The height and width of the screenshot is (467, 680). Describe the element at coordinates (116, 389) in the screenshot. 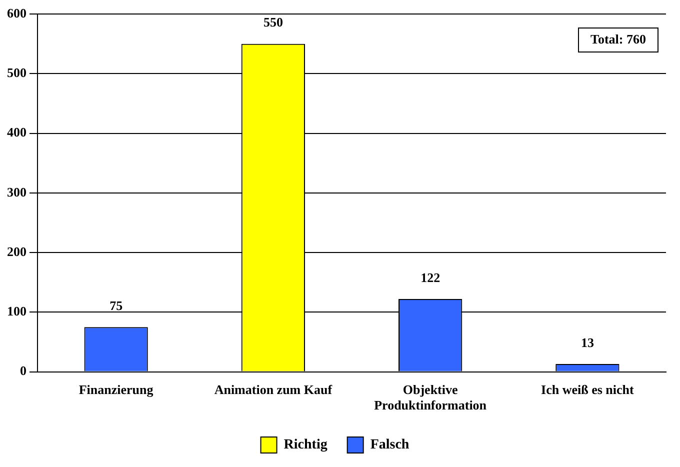

I see `x-tick-label: Finanzierung` at that location.